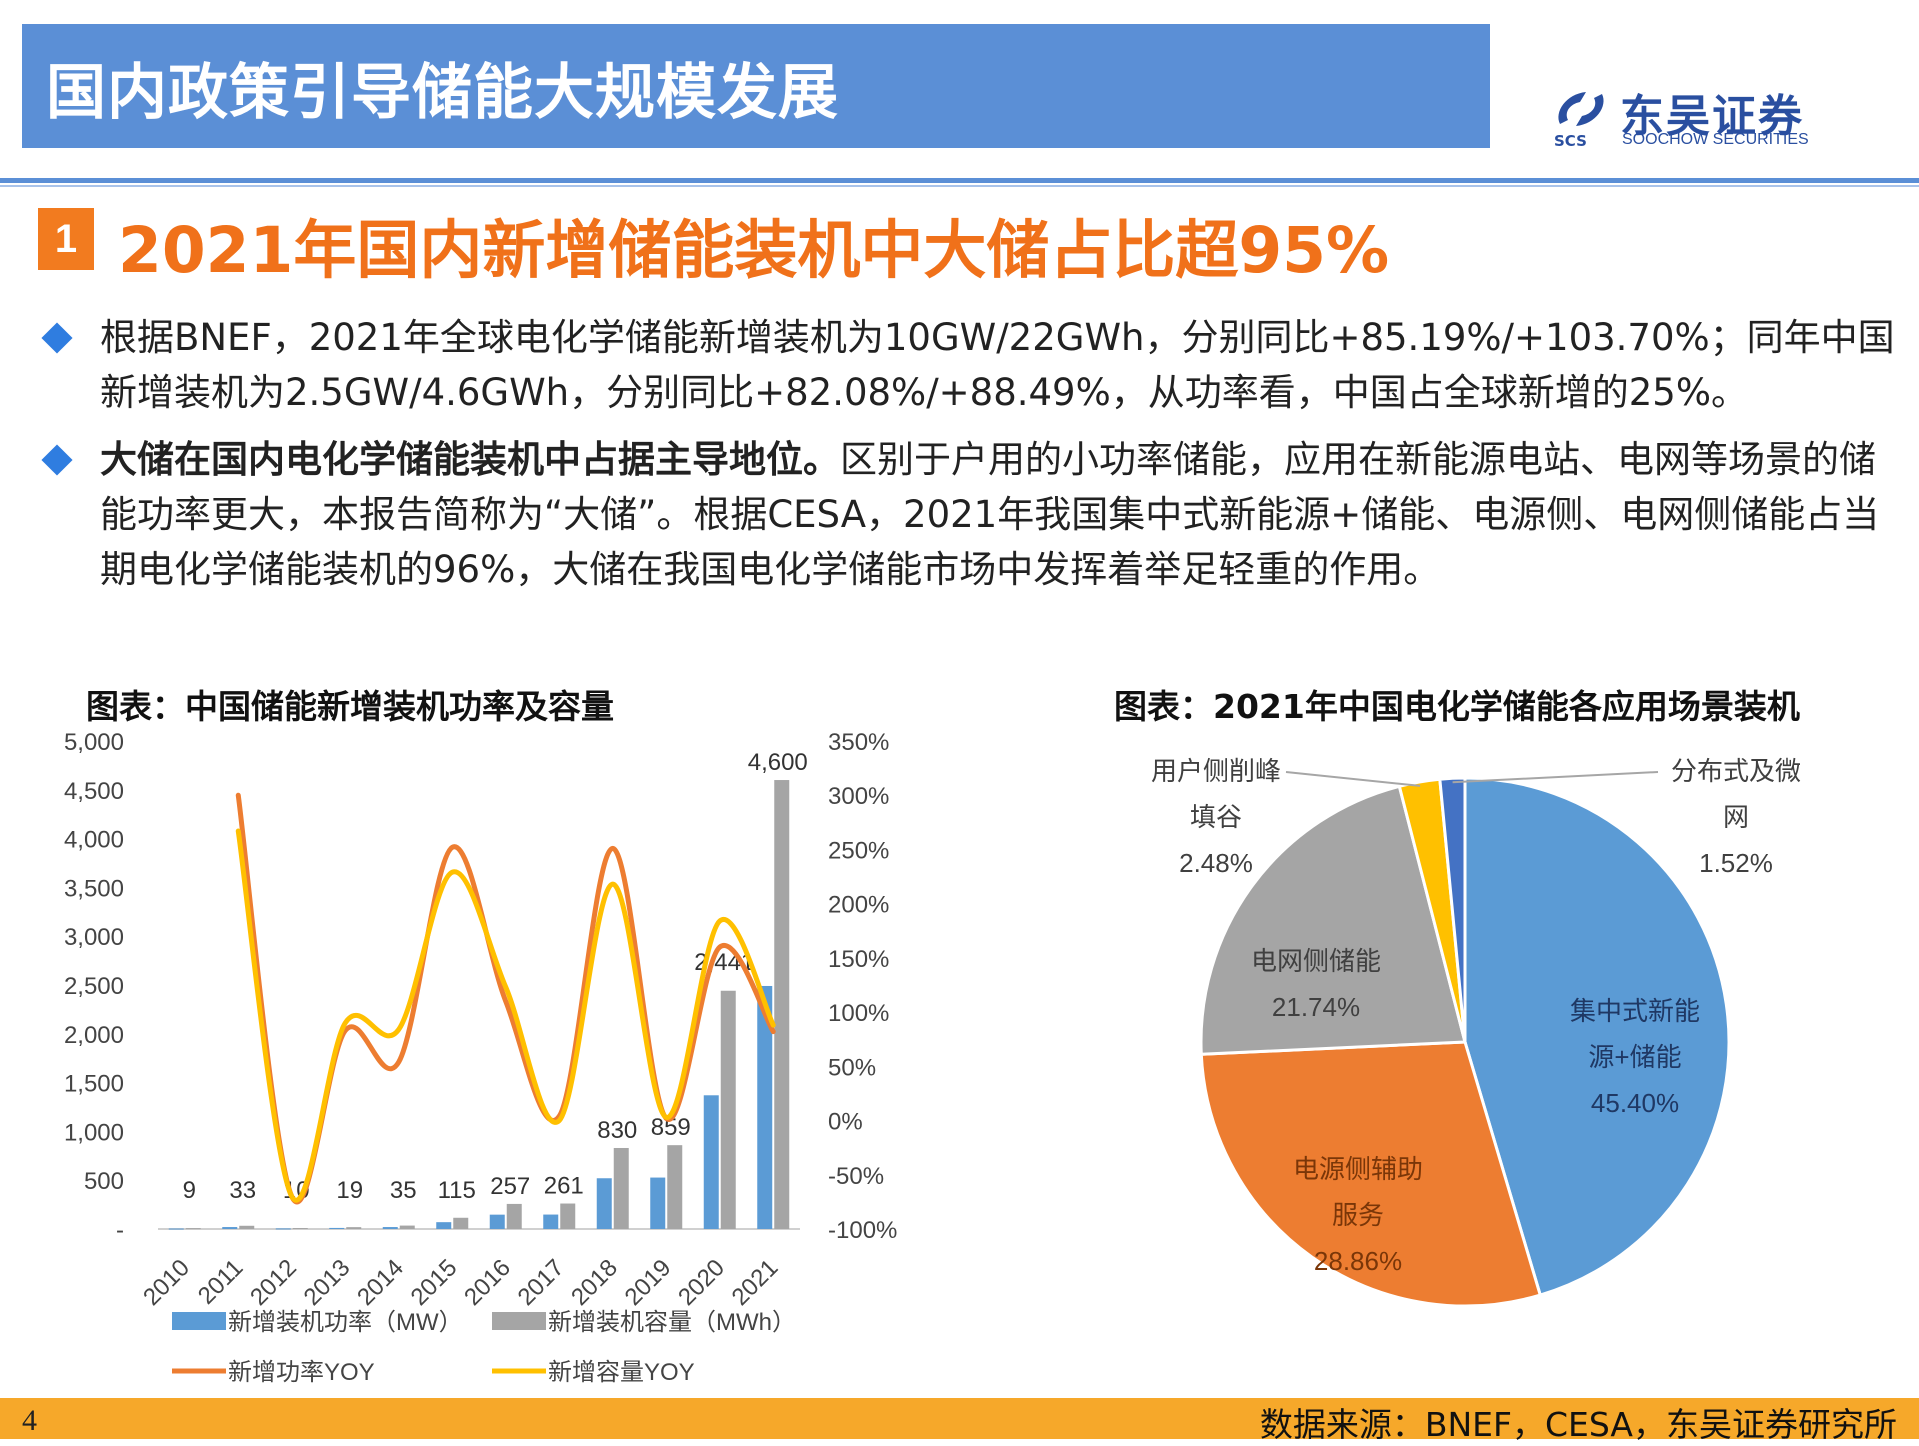 The image size is (1919, 1446). Describe the element at coordinates (1358, 1169) in the screenshot. I see `pie-slice-label: 电源侧辅助` at that location.